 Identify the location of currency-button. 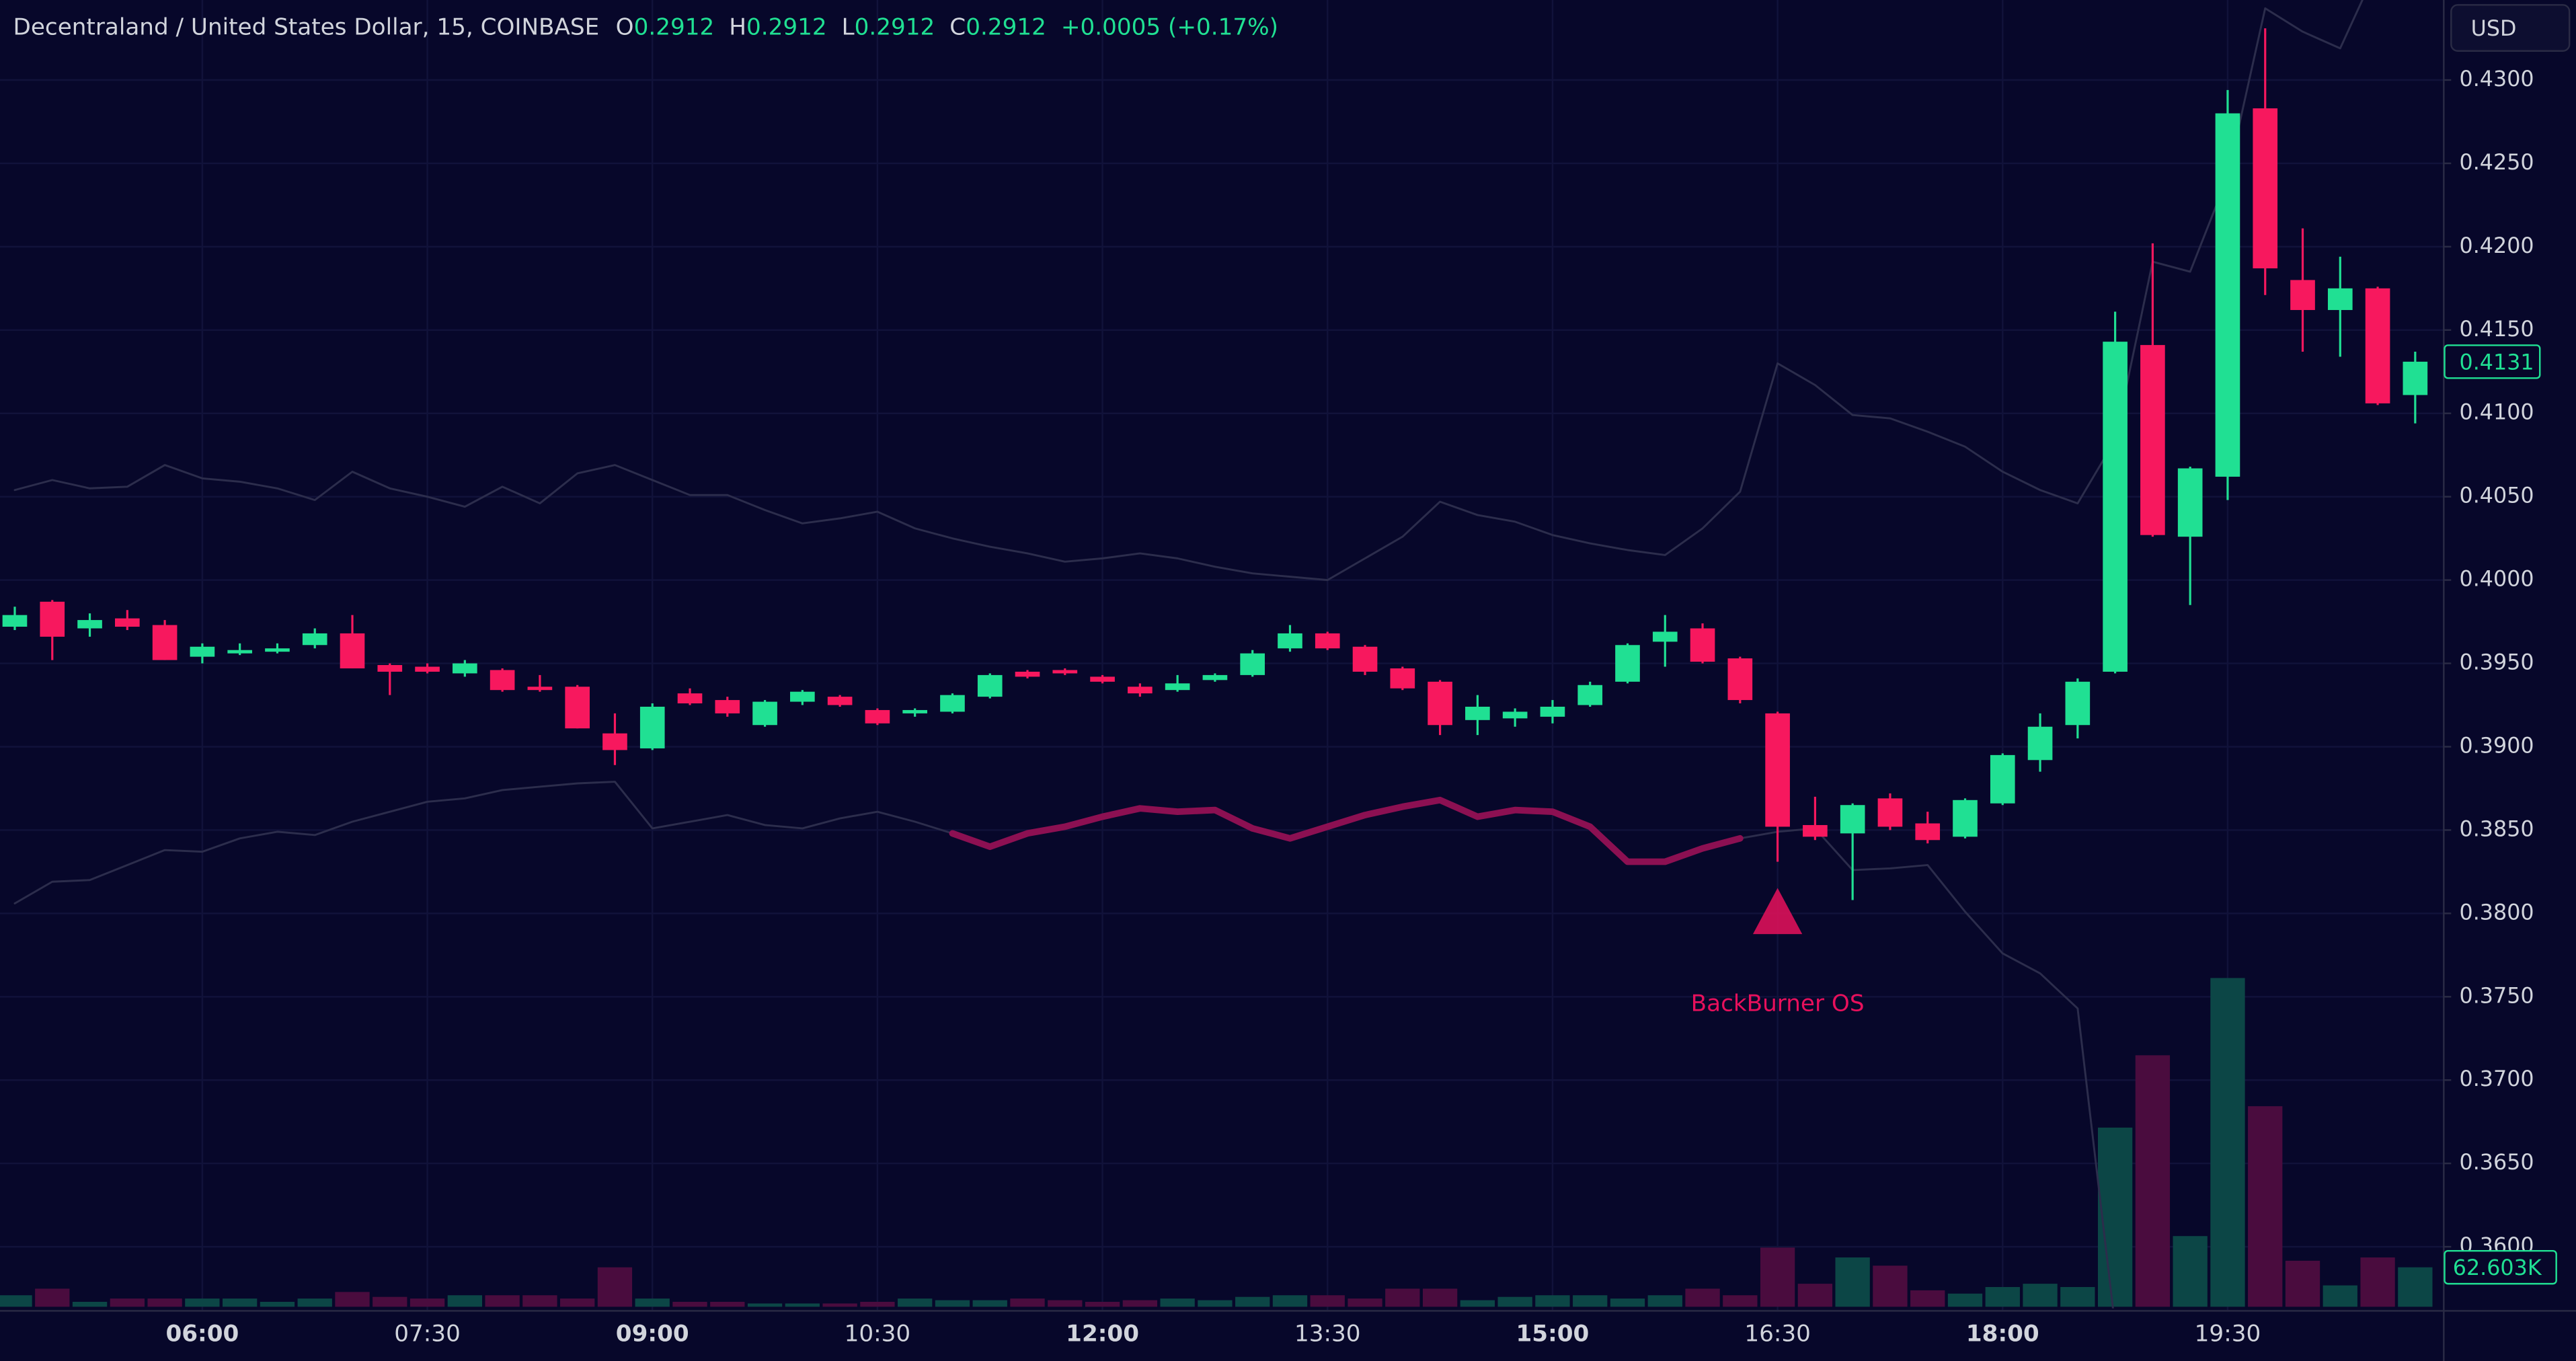
(2510, 28).